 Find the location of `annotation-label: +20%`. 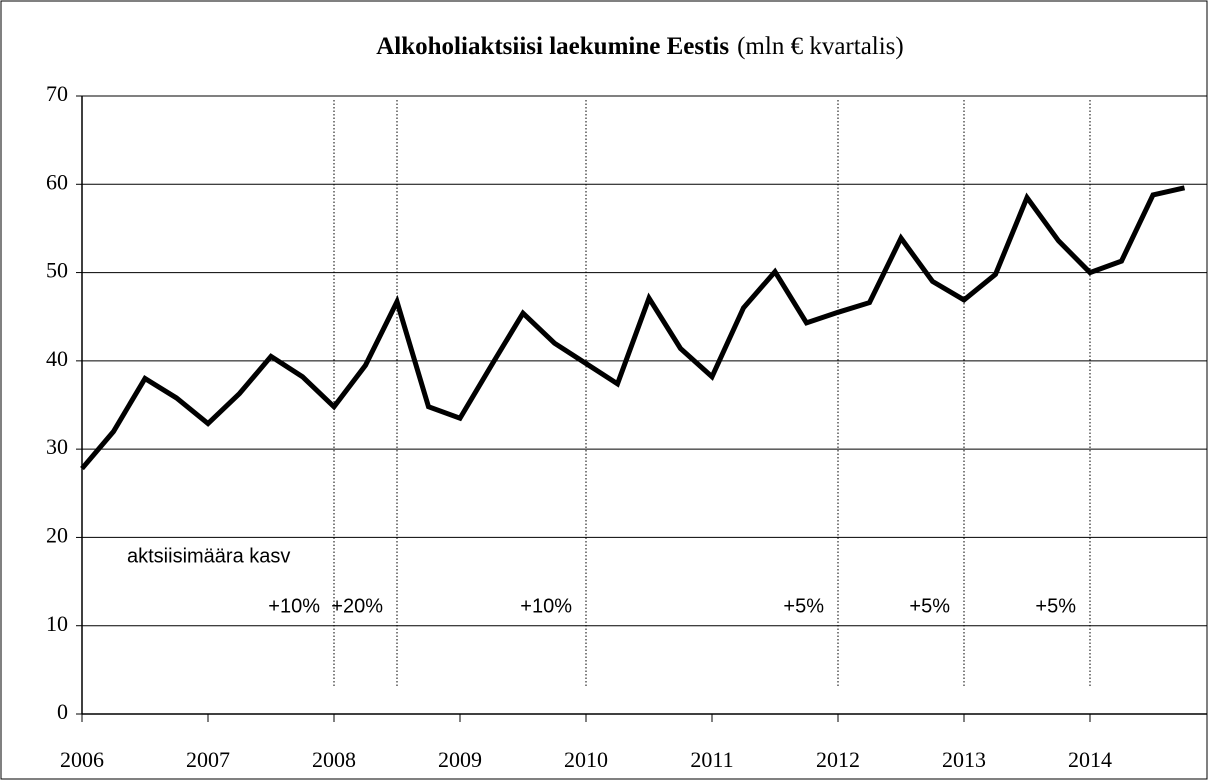

annotation-label: +20% is located at coordinates (357, 606).